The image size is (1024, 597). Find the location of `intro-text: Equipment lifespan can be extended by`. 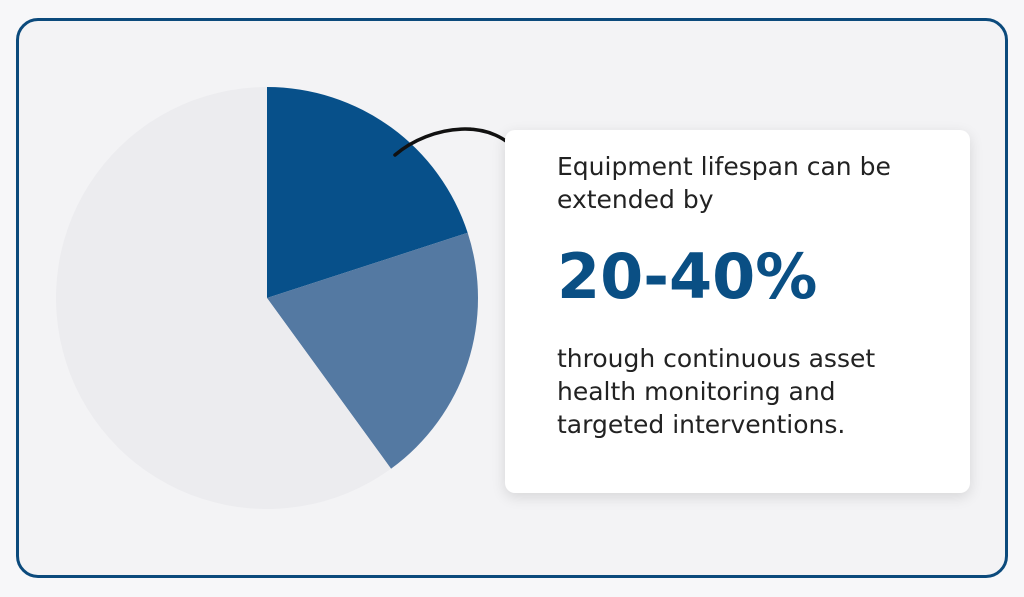

intro-text: Equipment lifespan can be extended by is located at coordinates (724, 183).